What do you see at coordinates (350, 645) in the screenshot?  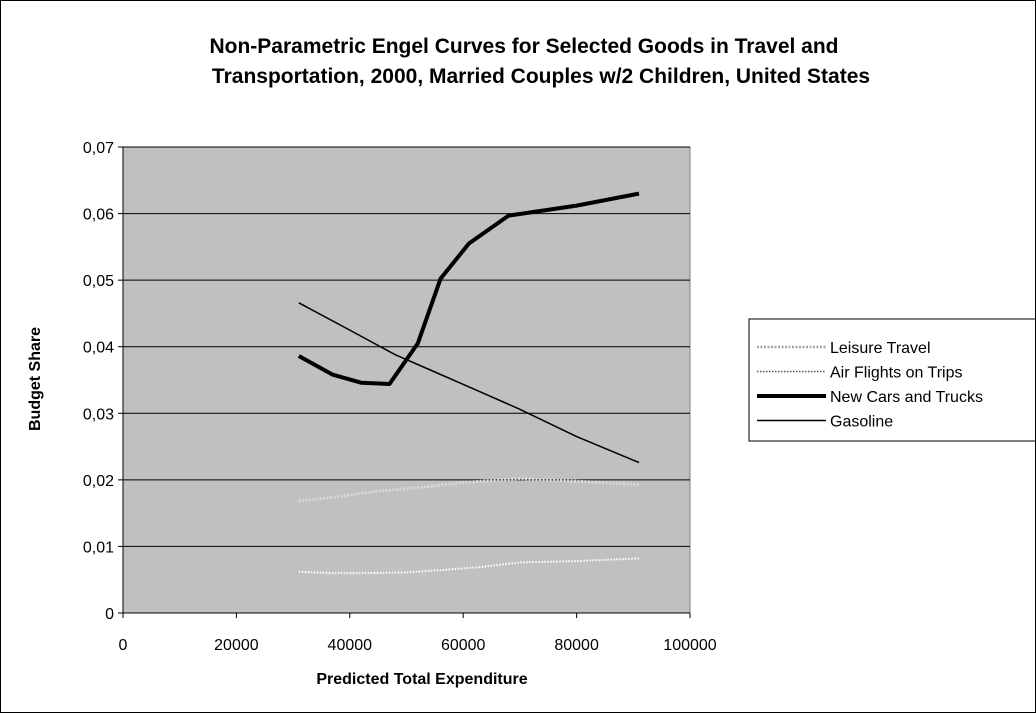 I see `x-tick-label-2: 40000` at bounding box center [350, 645].